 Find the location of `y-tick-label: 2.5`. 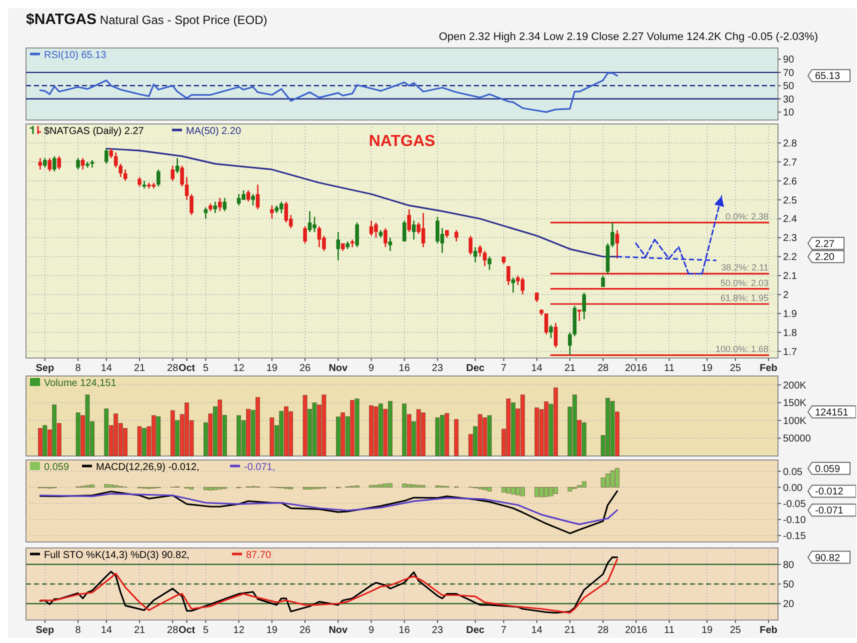

y-tick-label: 2.5 is located at coordinates (790, 200).